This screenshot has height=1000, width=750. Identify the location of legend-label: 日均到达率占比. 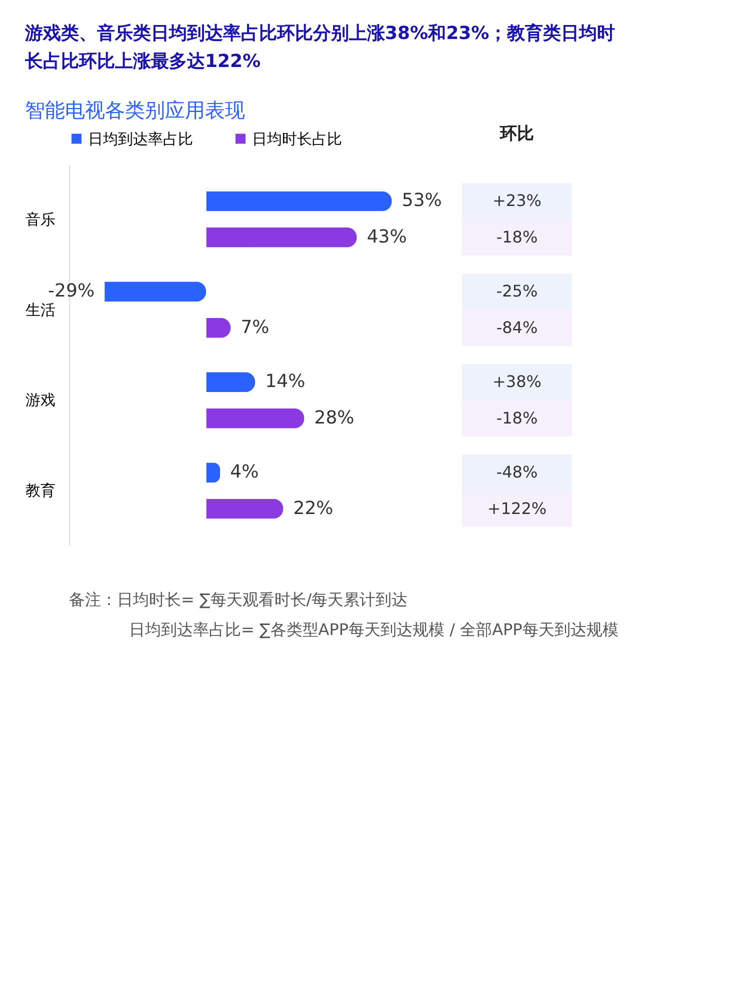
(140, 139).